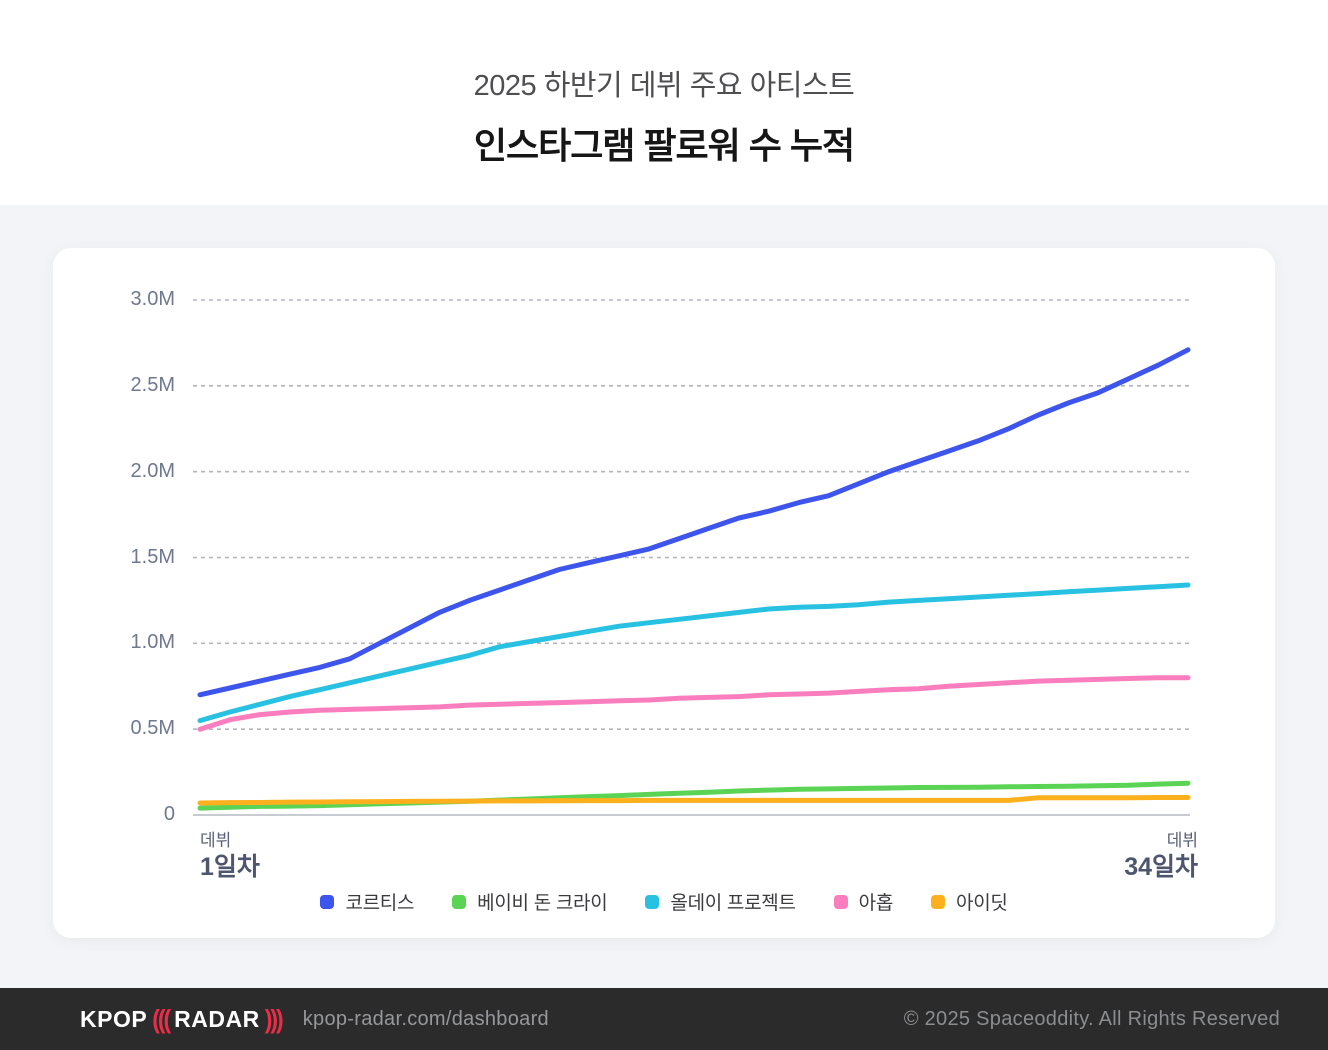 The height and width of the screenshot is (1050, 1328). Describe the element at coordinates (425, 1018) in the screenshot. I see `dashboard-url: kpop-radar.com/dashboard` at that location.